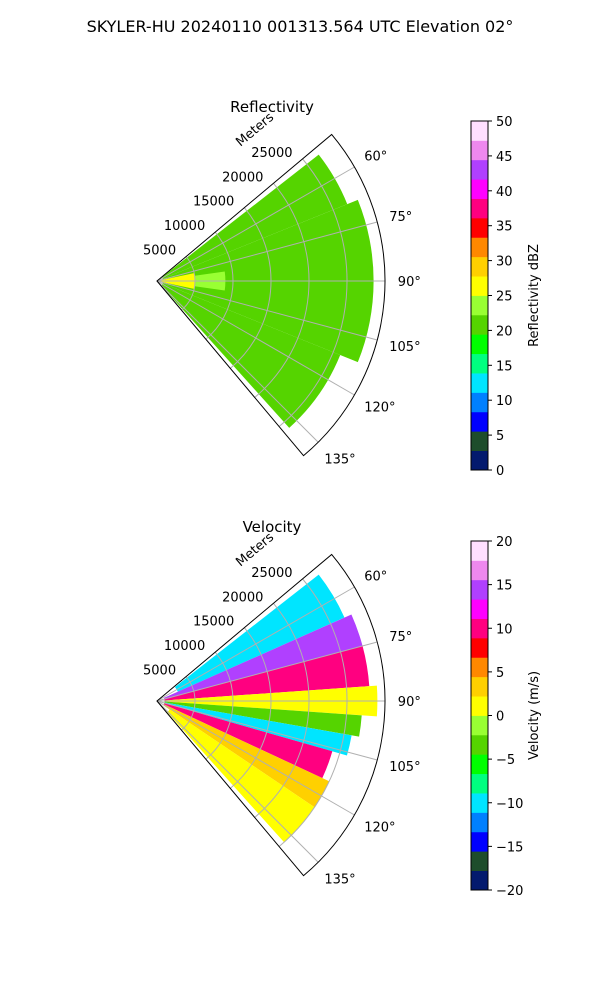  Describe the element at coordinates (509, 717) in the screenshot. I see `velocity-colorbar-ticks: −20 −15 −10 −5 0 5 10 15 20` at that location.